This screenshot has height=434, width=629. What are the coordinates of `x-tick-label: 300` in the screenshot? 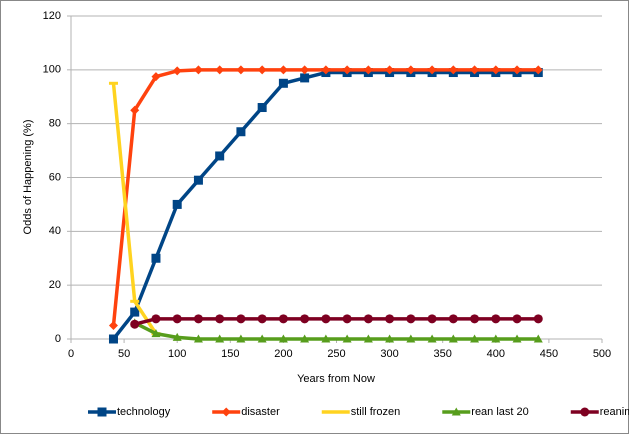 It's located at (389, 354).